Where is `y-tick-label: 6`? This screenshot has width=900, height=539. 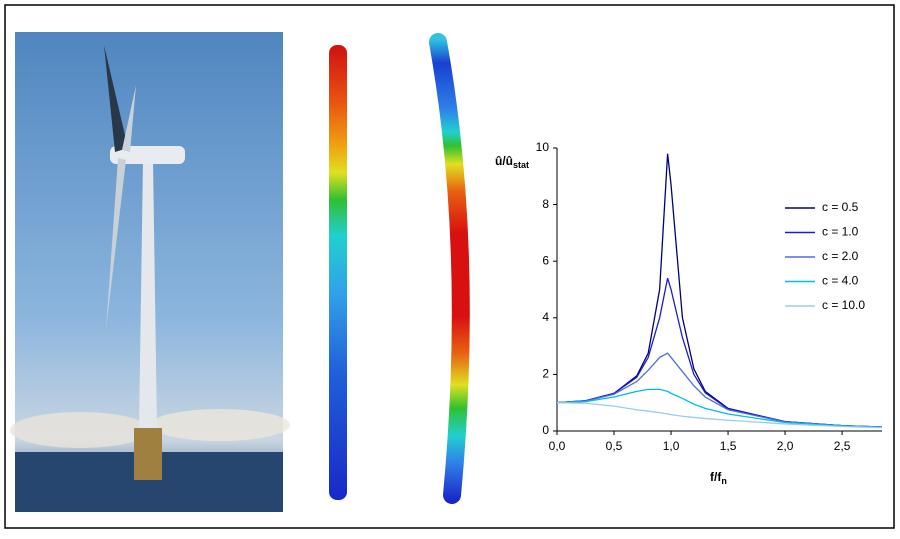
y-tick-label: 6 is located at coordinates (545, 260).